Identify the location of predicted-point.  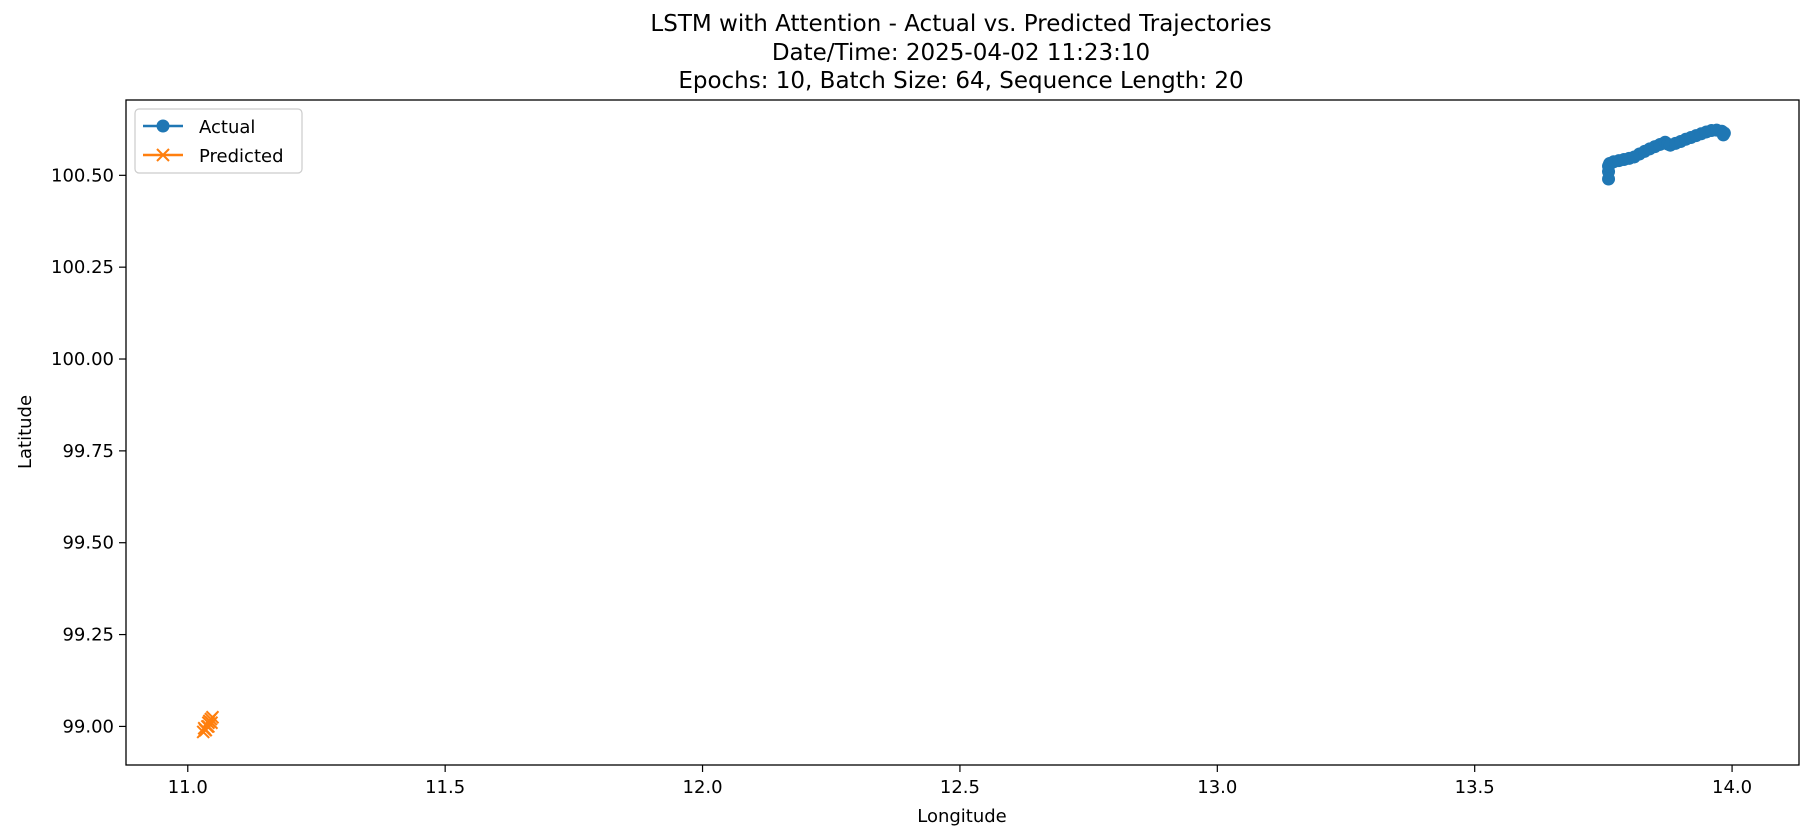
(208, 726).